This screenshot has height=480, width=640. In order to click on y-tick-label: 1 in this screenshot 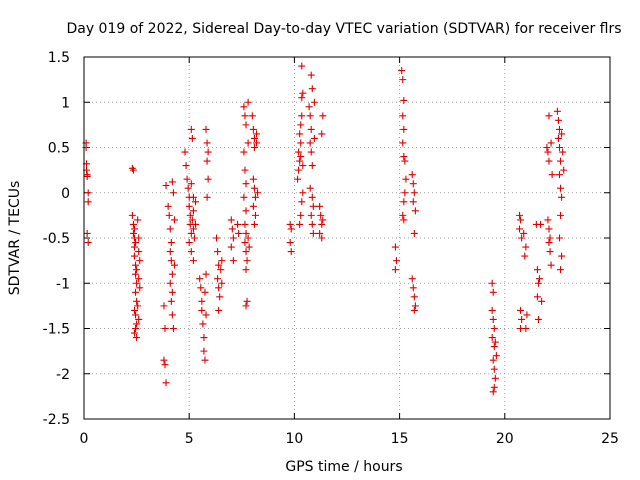, I will do `click(65, 103)`.